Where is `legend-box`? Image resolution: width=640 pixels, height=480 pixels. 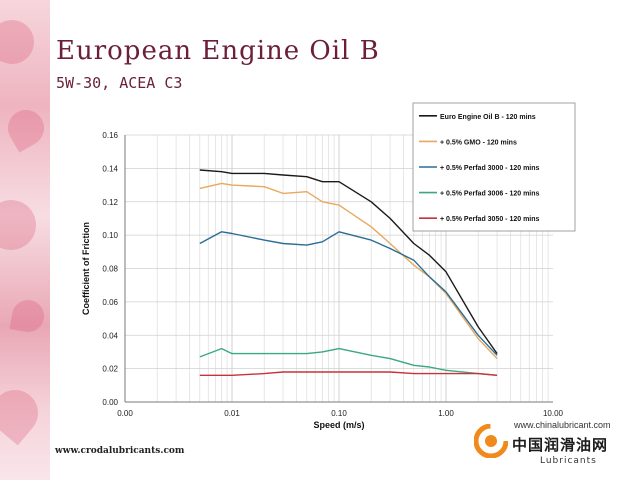 legend-box is located at coordinates (494, 167).